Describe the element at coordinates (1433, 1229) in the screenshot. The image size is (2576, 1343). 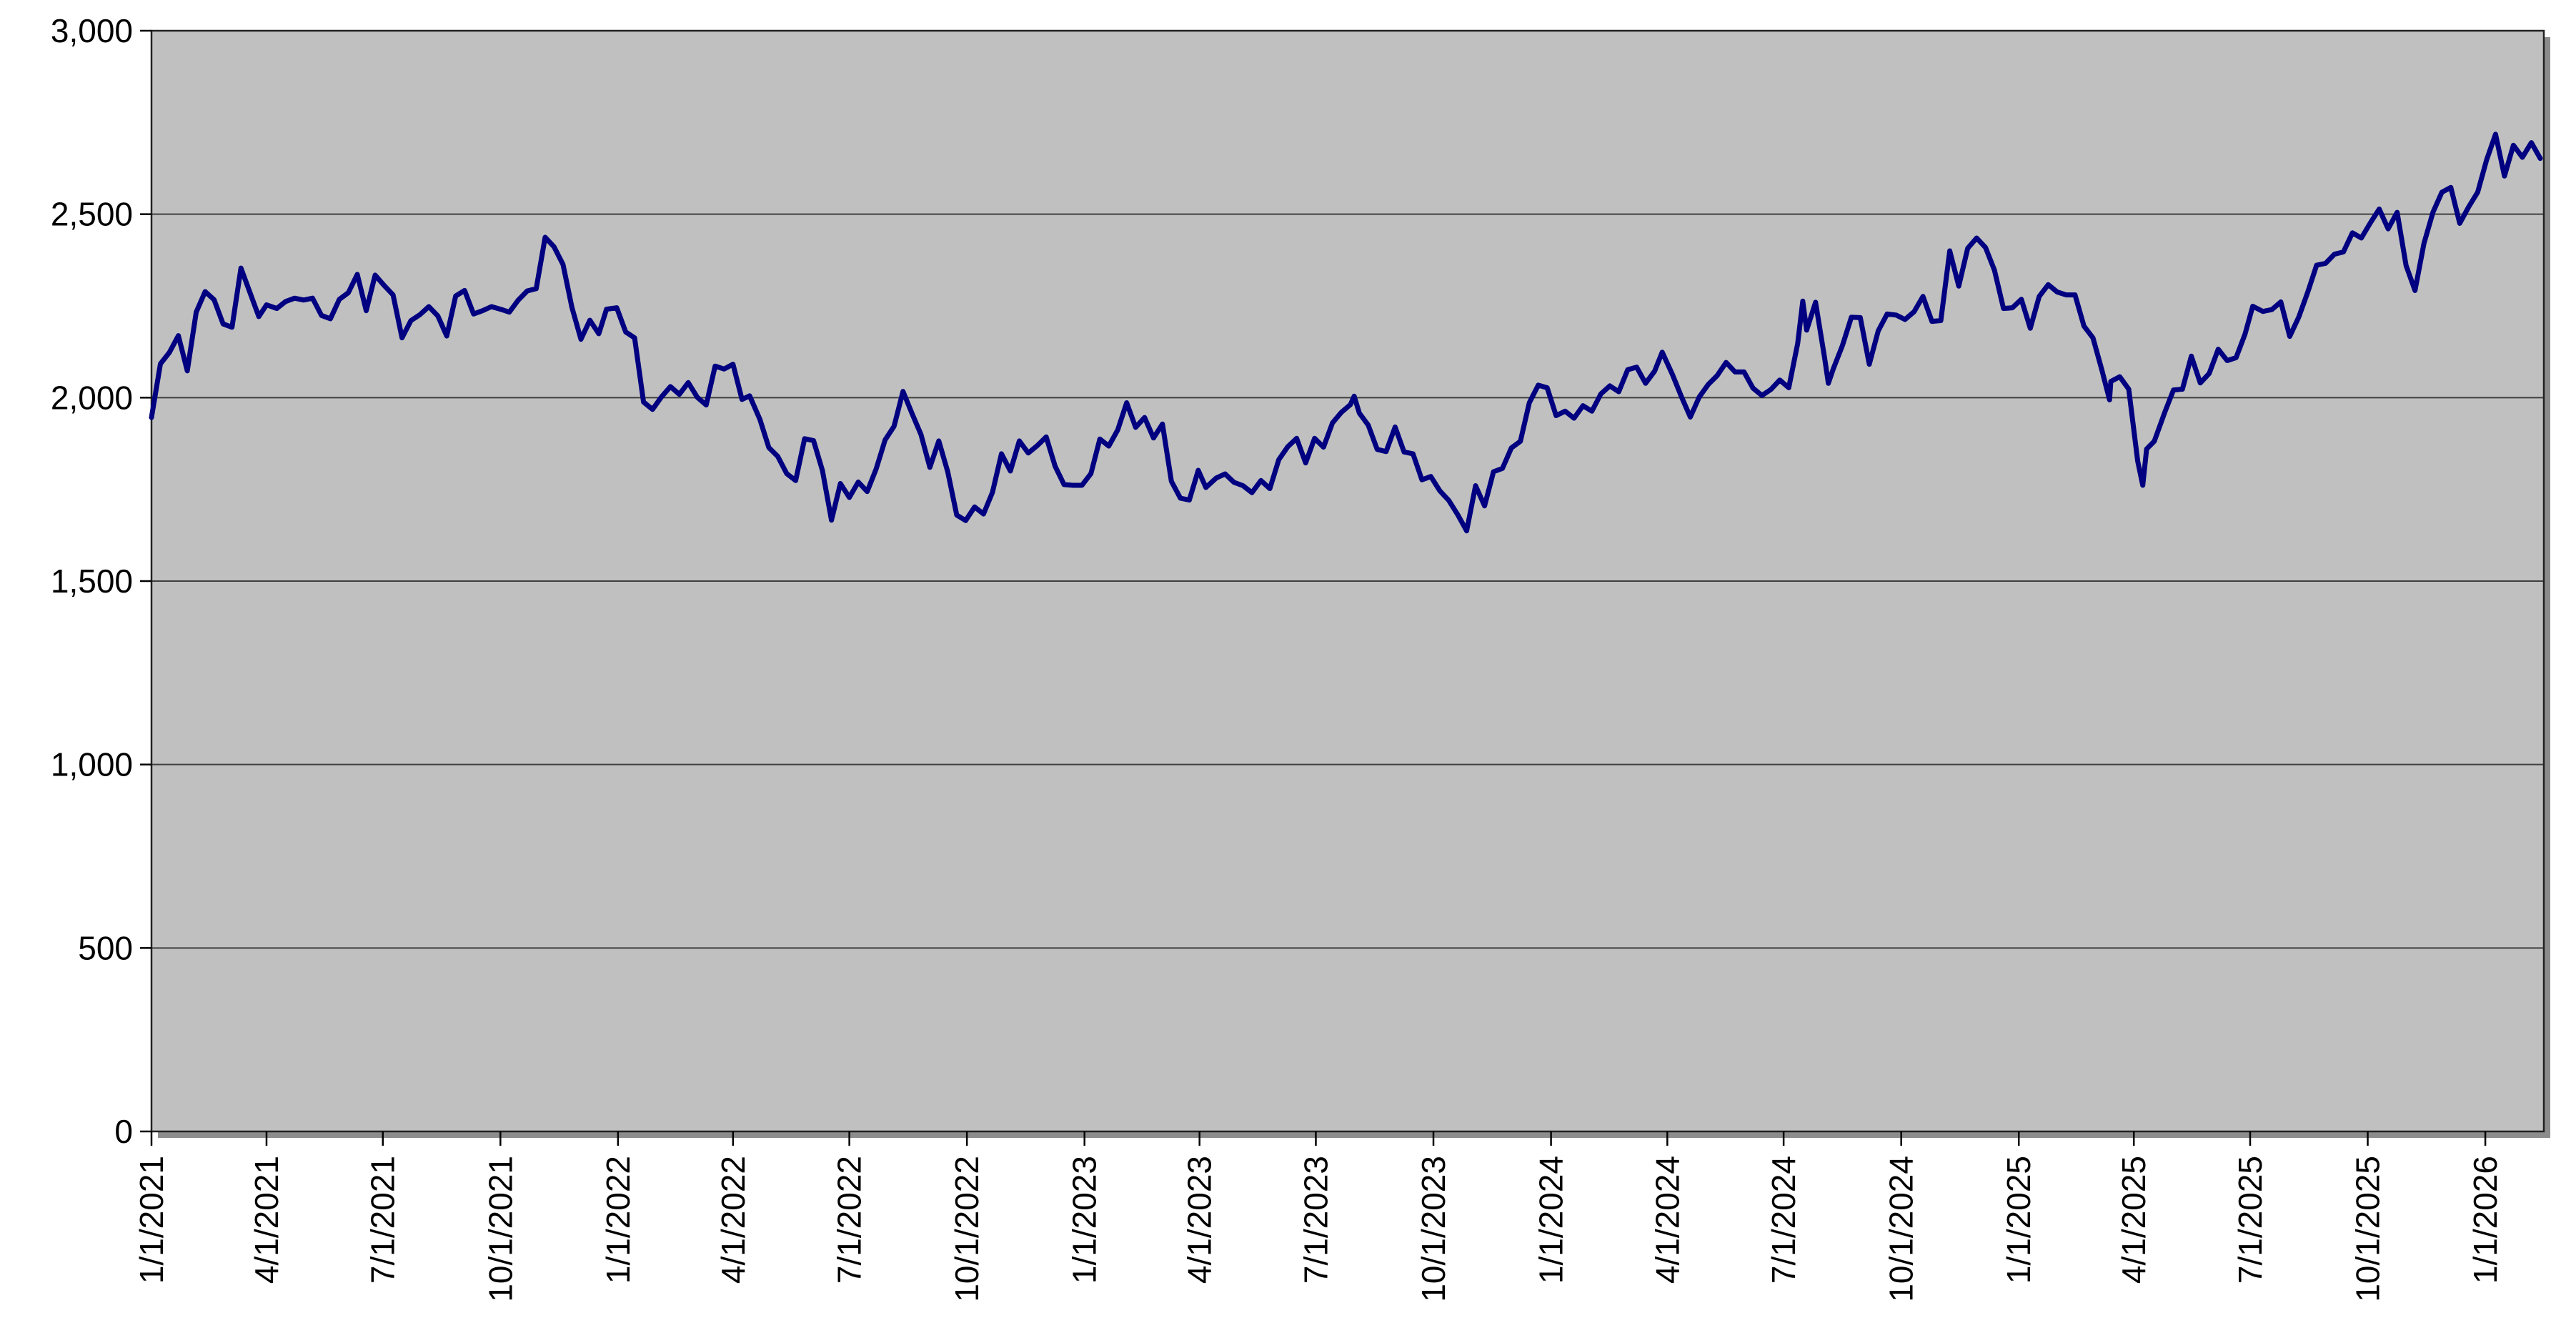
I see `x-tick-label: 10/1/2023` at that location.